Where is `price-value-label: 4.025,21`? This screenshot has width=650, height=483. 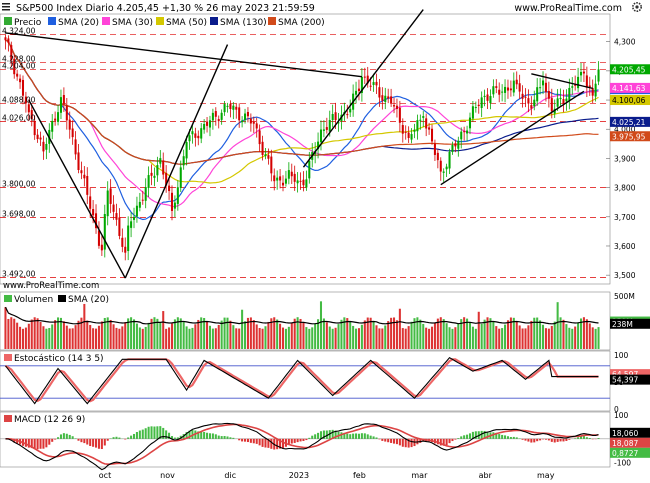 price-value-label: 4.025,21 is located at coordinates (629, 122).